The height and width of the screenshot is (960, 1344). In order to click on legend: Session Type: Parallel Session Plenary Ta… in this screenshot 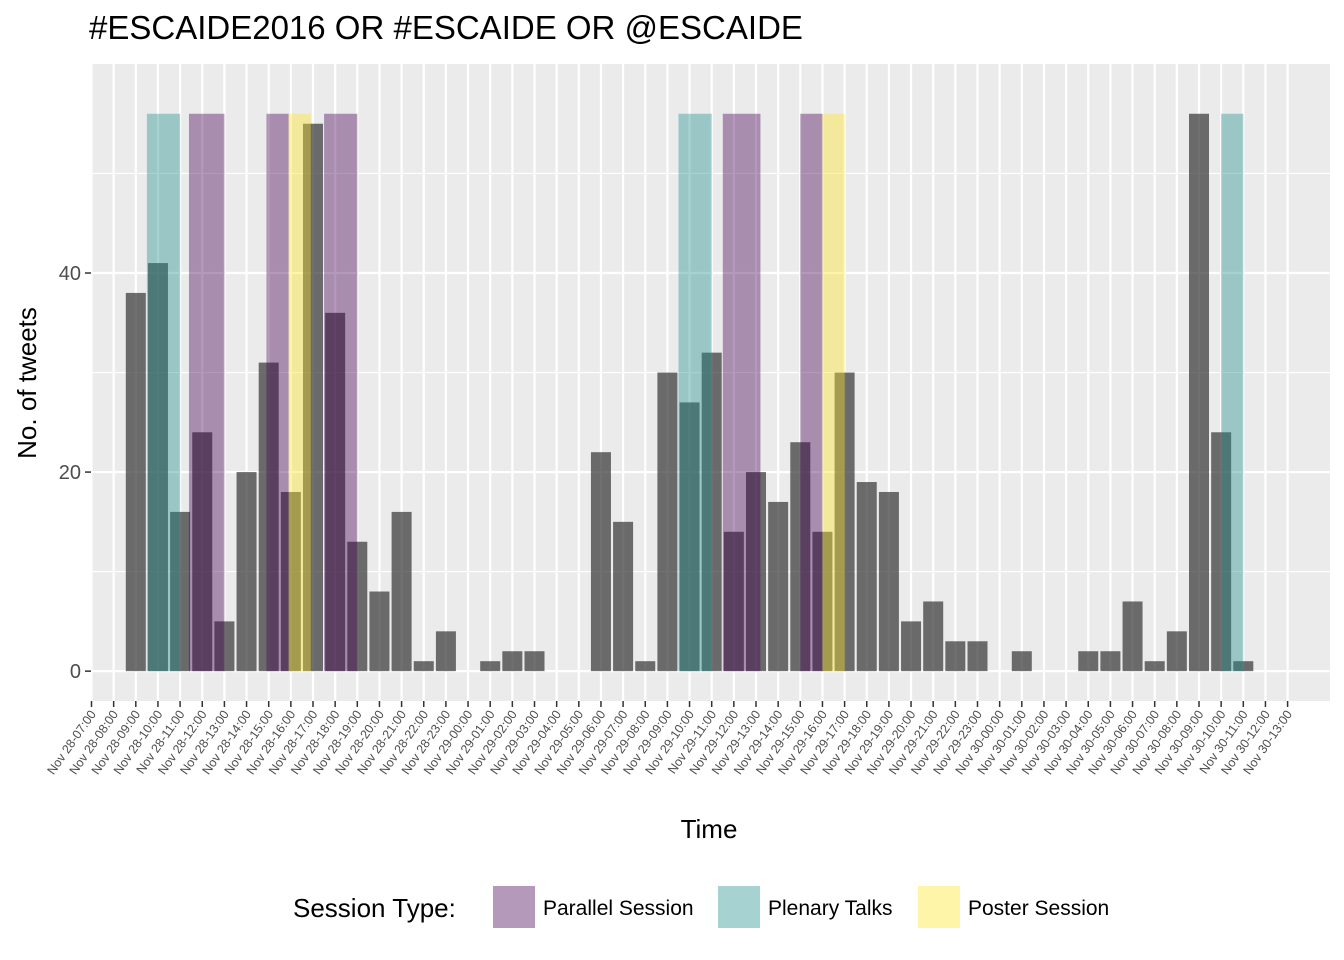, I will do `click(701, 907)`.